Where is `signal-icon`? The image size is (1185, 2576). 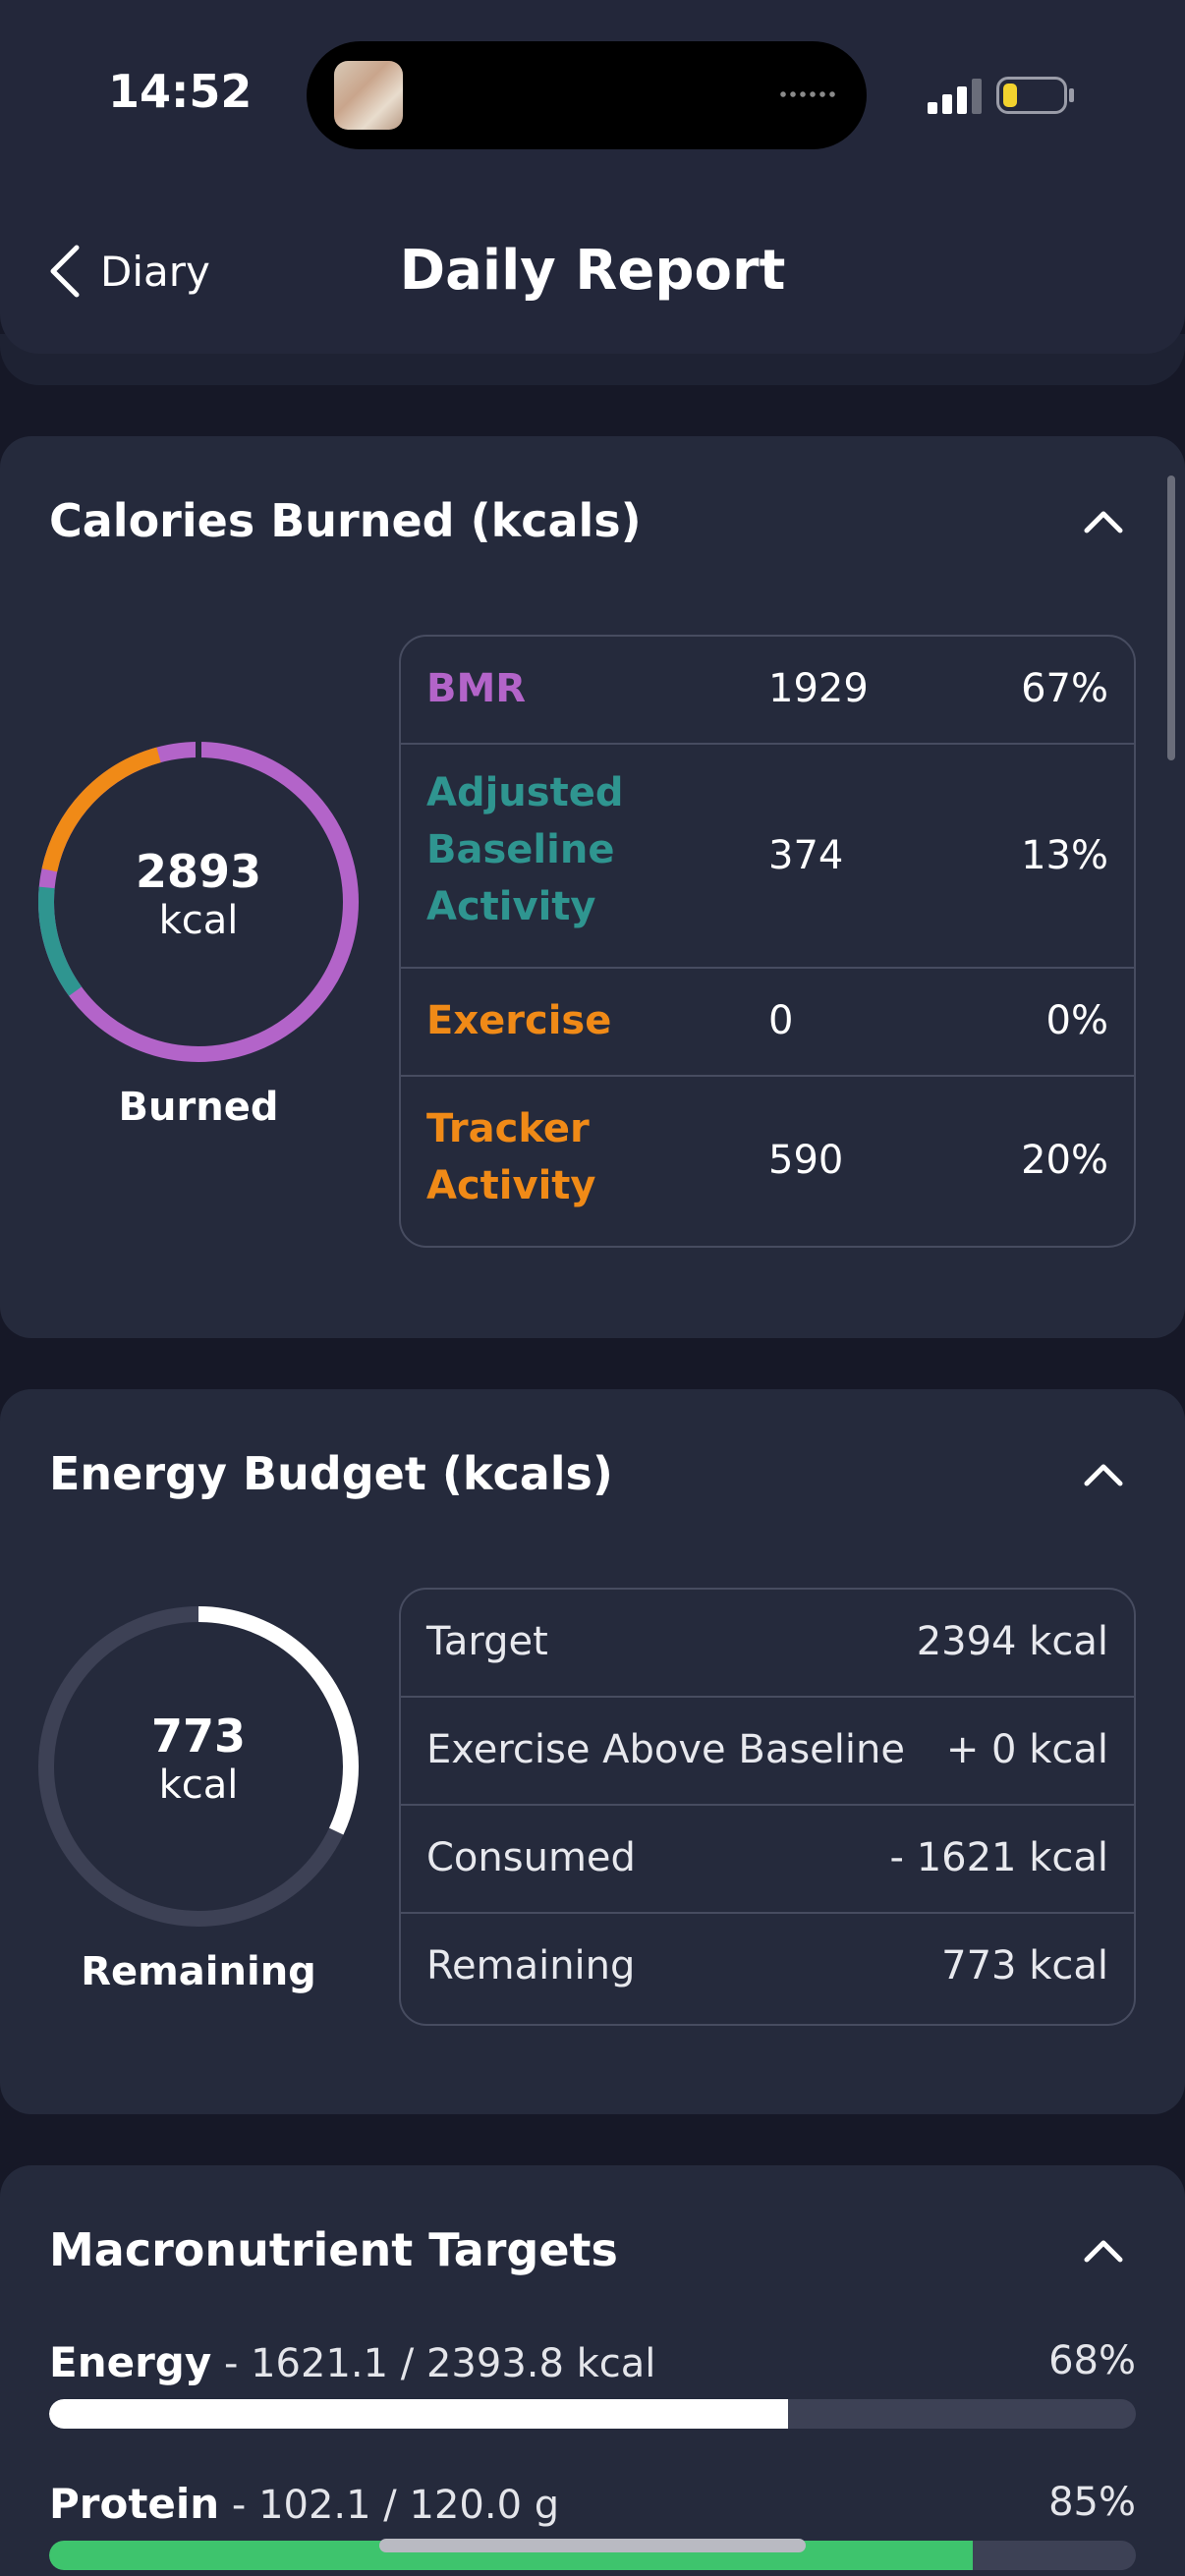
signal-icon is located at coordinates (956, 95).